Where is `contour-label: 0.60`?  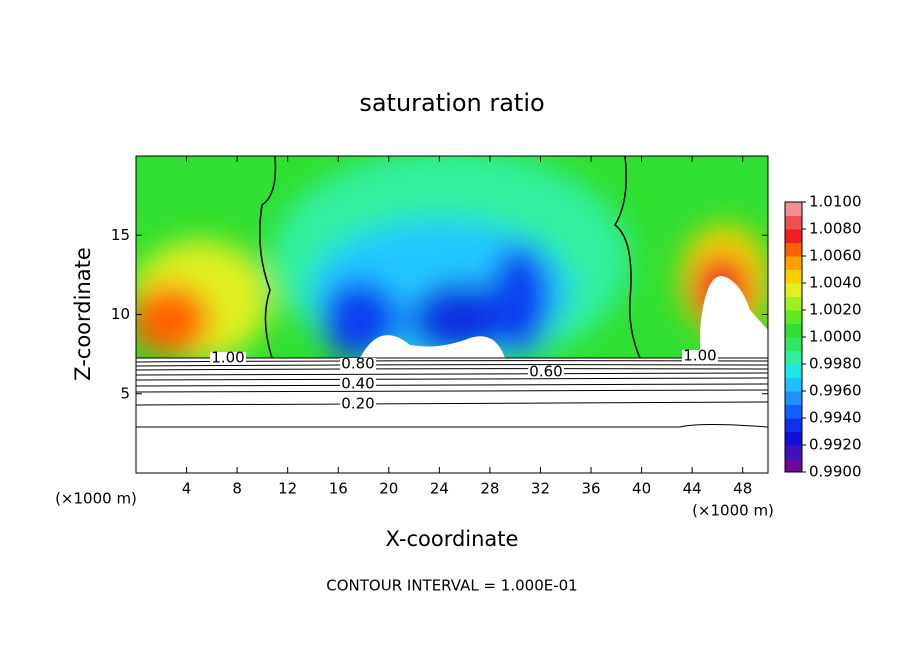
contour-label: 0.60 is located at coordinates (545, 372).